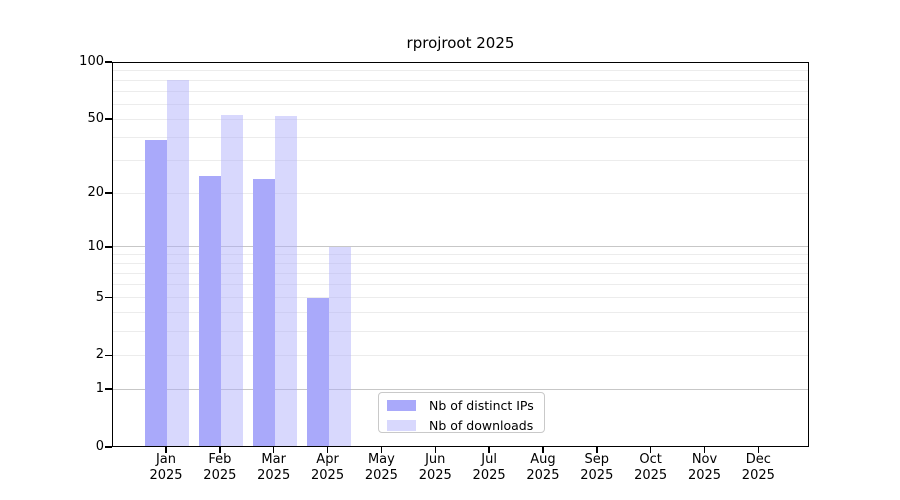 This screenshot has width=900, height=500. What do you see at coordinates (460, 43) in the screenshot?
I see `chart-title: rprojroot 2025` at bounding box center [460, 43].